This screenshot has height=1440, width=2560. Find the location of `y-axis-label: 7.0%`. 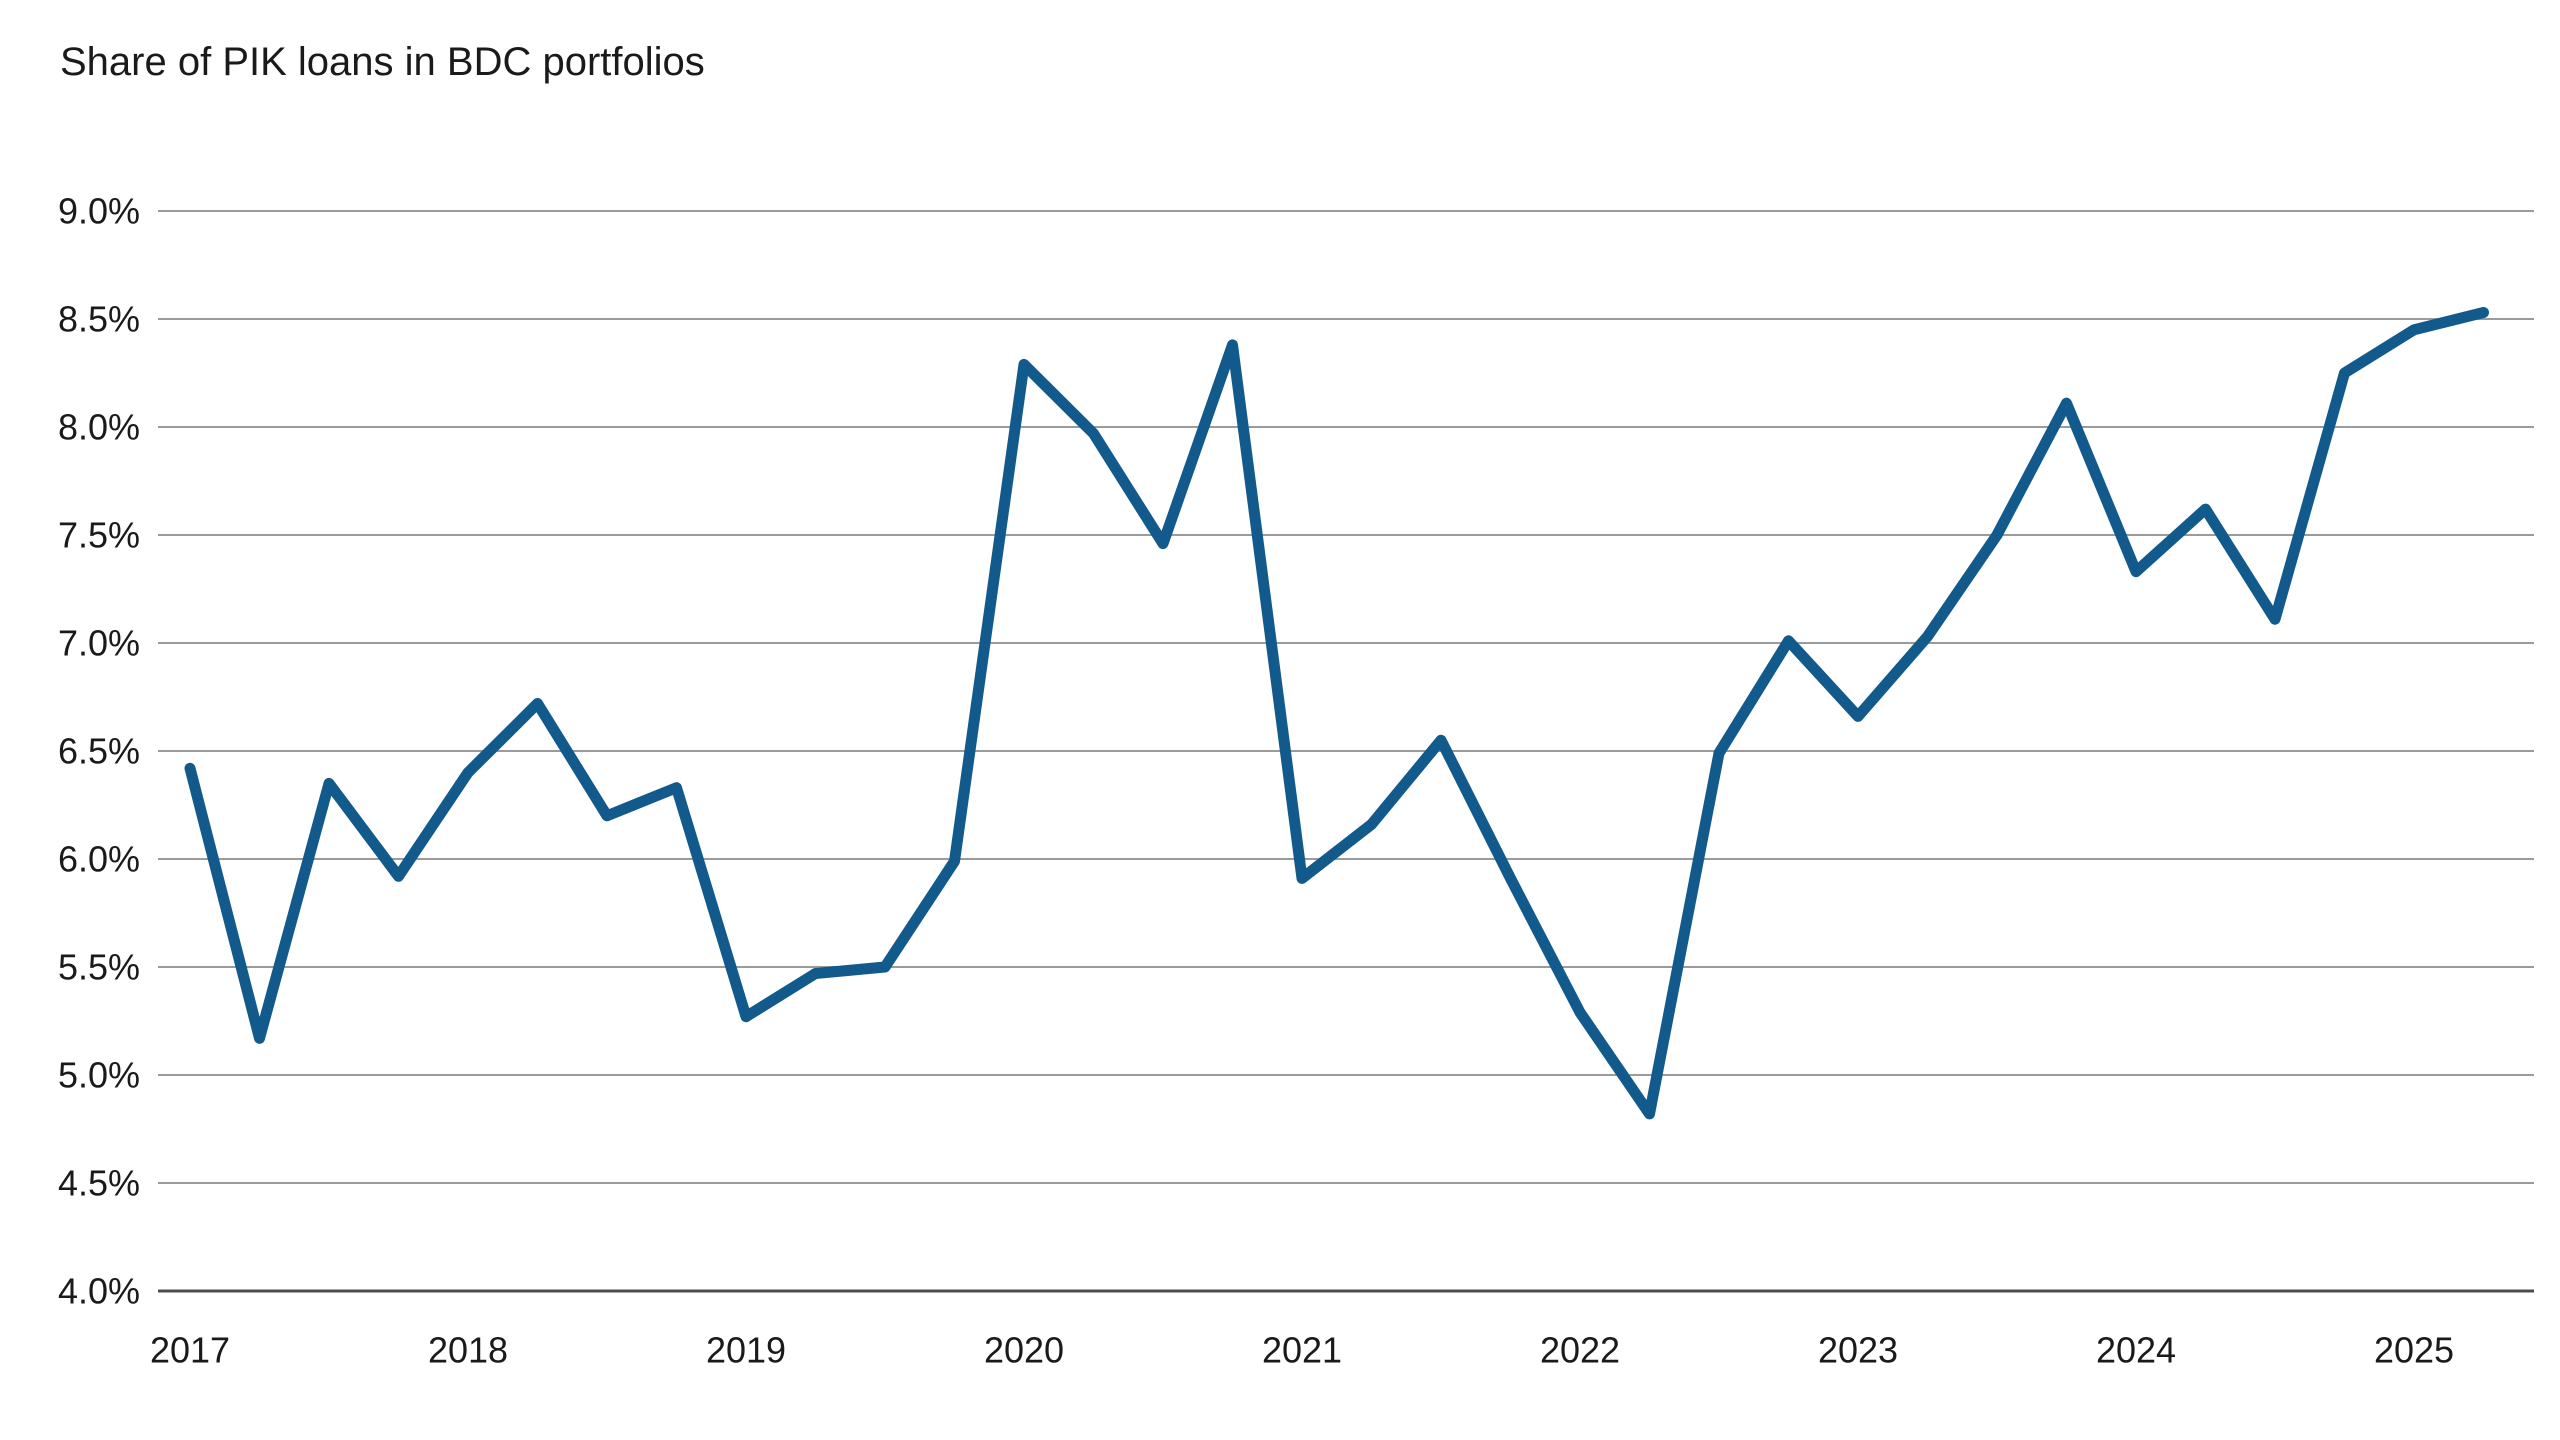

y-axis-label: 7.0% is located at coordinates (99, 643).